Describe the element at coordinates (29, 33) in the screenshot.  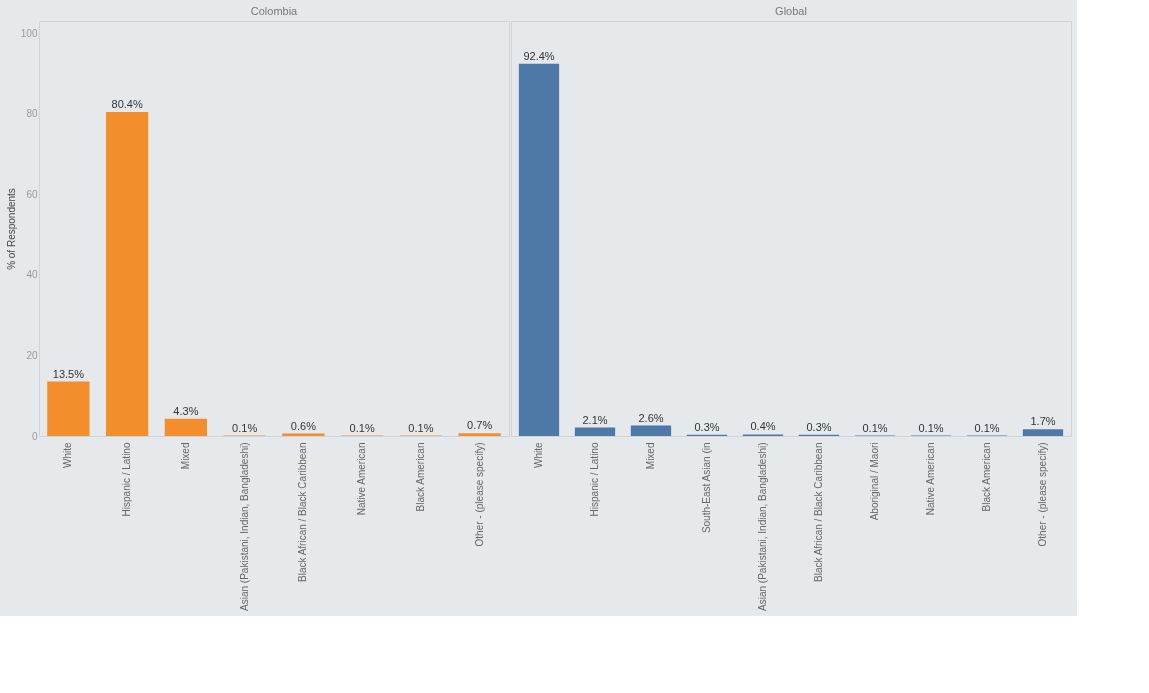
I see `y-tick-label: 100` at that location.